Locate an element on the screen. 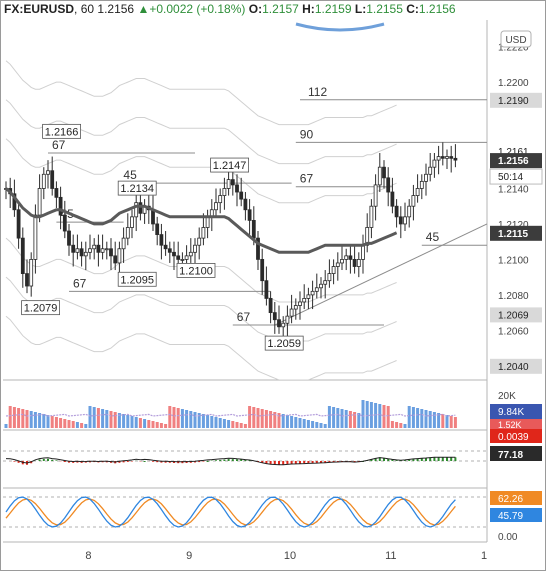  interval-label: 60 is located at coordinates (87, 9).